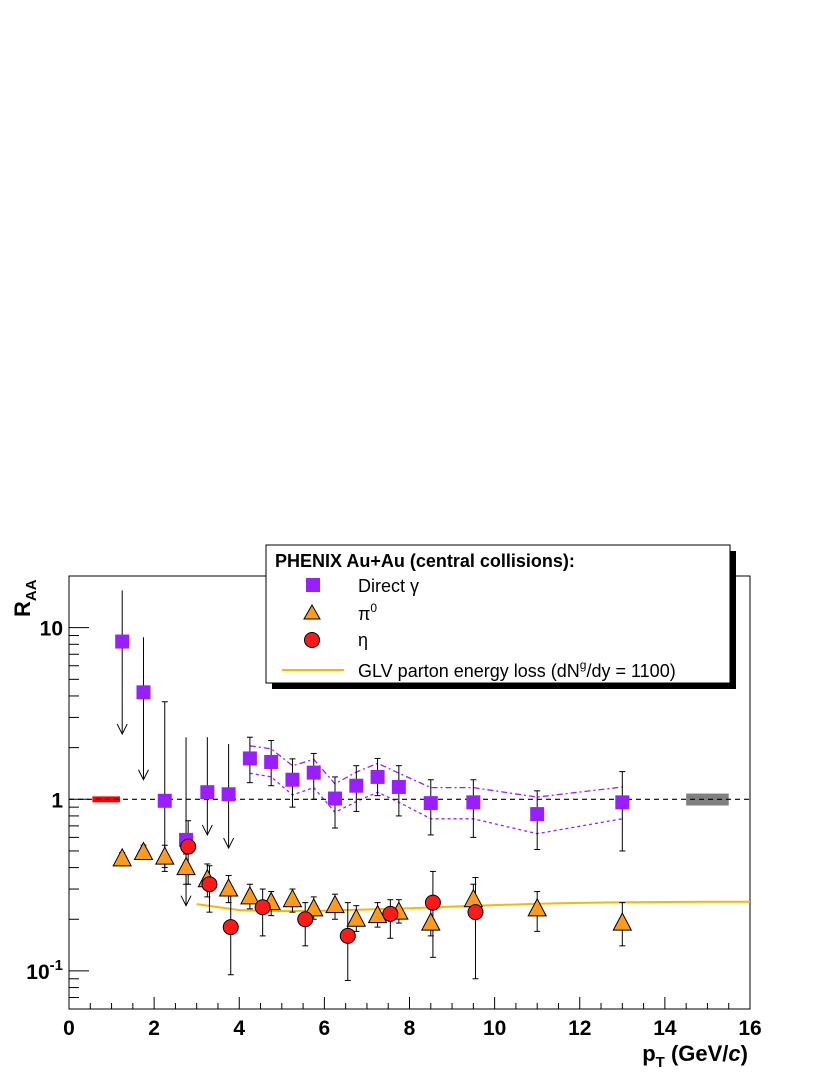  What do you see at coordinates (388, 586) in the screenshot?
I see `legend-gamma-label: Direct γ` at bounding box center [388, 586].